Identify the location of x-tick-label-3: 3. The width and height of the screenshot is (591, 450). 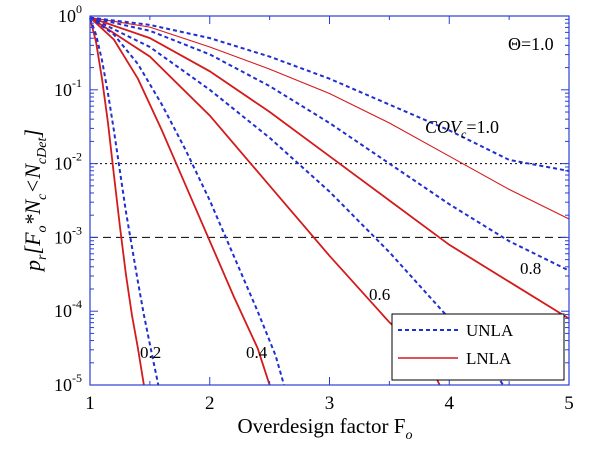
(330, 403).